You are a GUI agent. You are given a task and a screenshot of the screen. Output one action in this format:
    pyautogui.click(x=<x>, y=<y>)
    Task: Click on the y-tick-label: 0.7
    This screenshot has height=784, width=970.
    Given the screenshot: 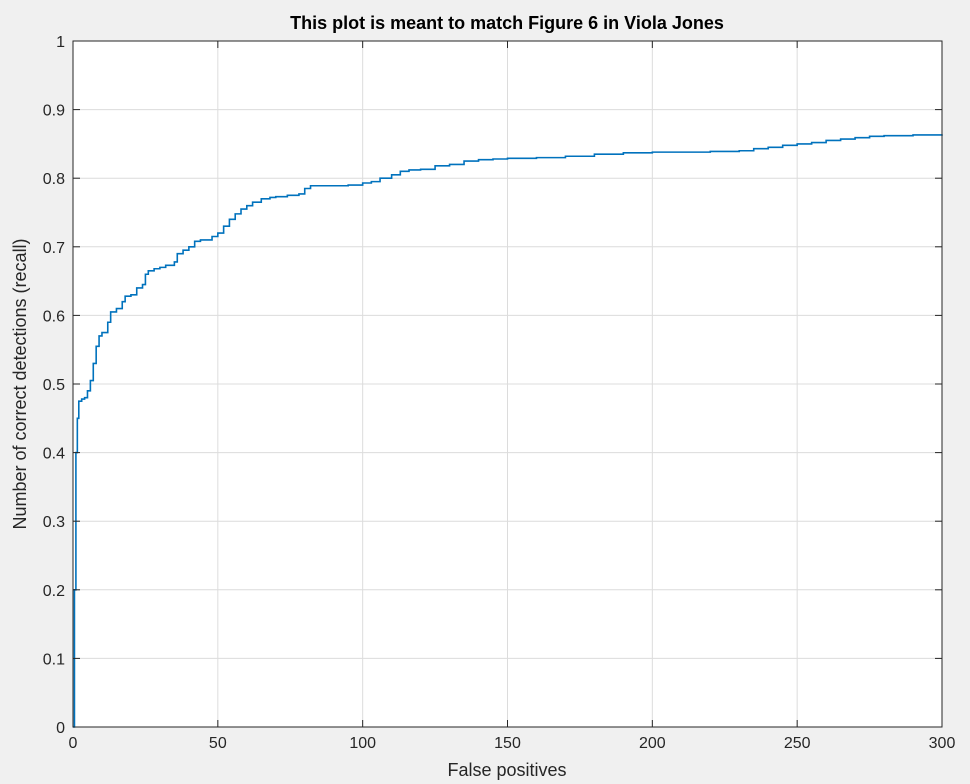 What is the action you would take?
    pyautogui.click(x=54, y=248)
    